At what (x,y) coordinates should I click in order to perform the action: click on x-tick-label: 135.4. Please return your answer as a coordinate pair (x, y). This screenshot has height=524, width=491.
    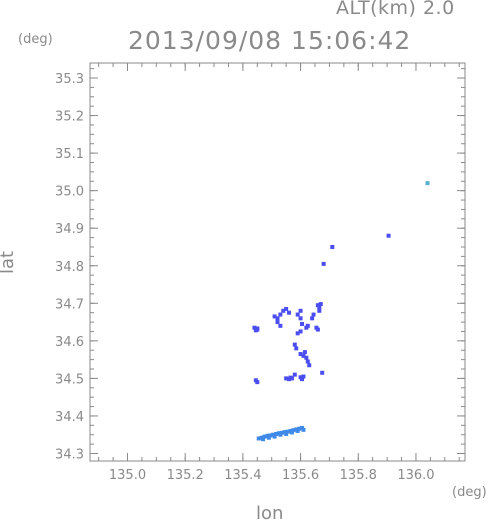
    Looking at the image, I should click on (242, 475).